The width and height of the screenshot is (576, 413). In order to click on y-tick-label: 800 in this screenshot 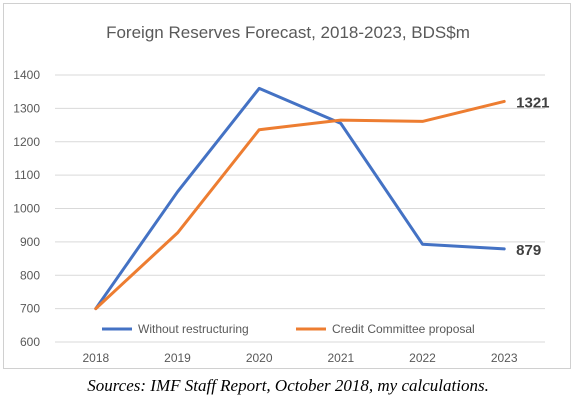, I will do `click(30, 275)`.